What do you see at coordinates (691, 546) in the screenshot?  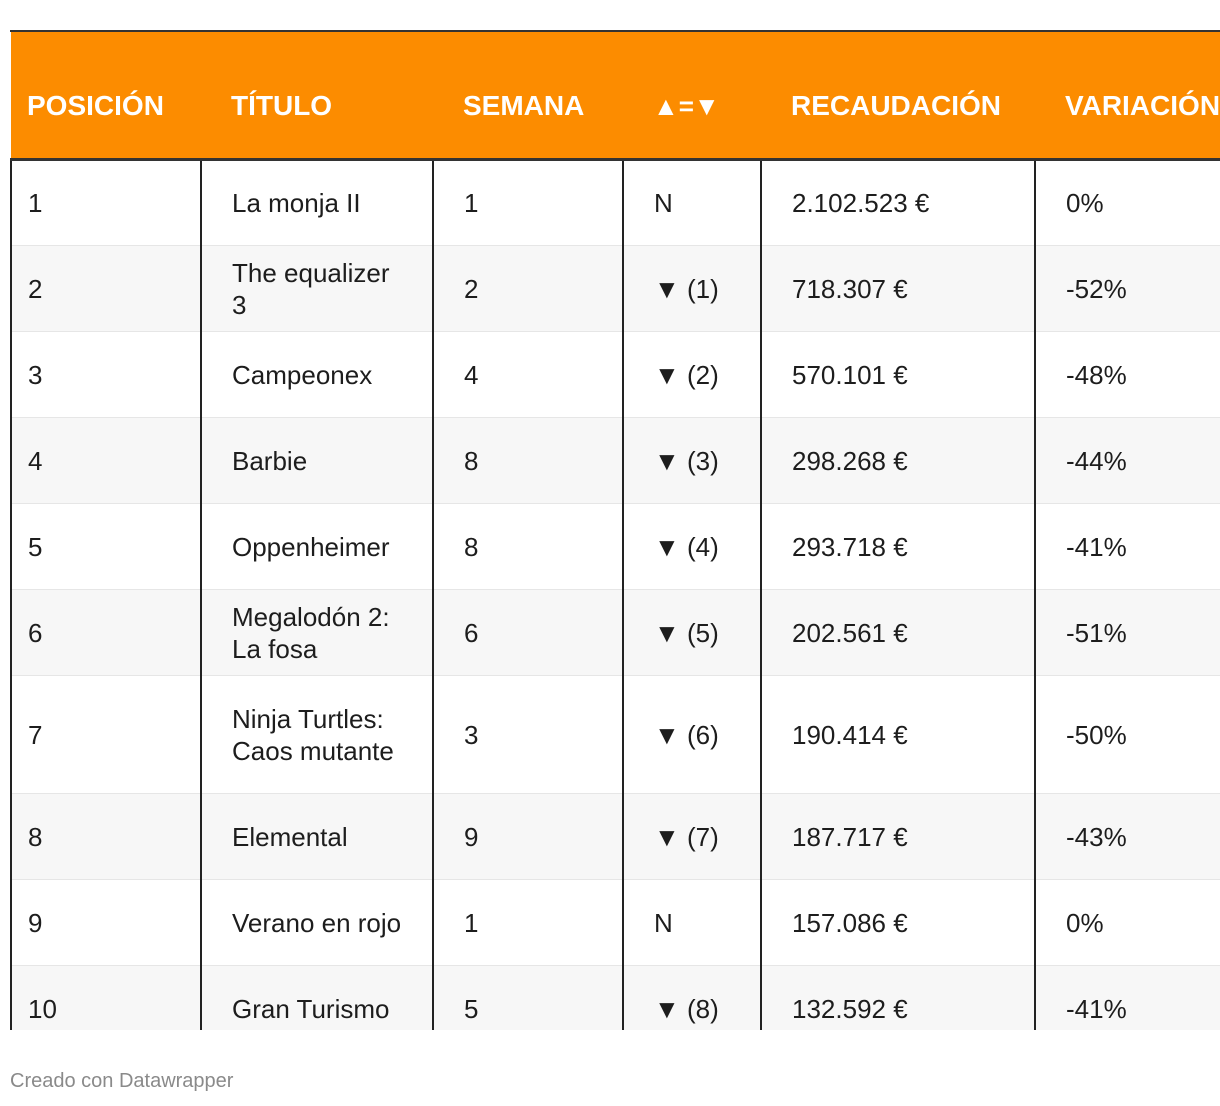 I see `cell-change: ▼ (4)` at bounding box center [691, 546].